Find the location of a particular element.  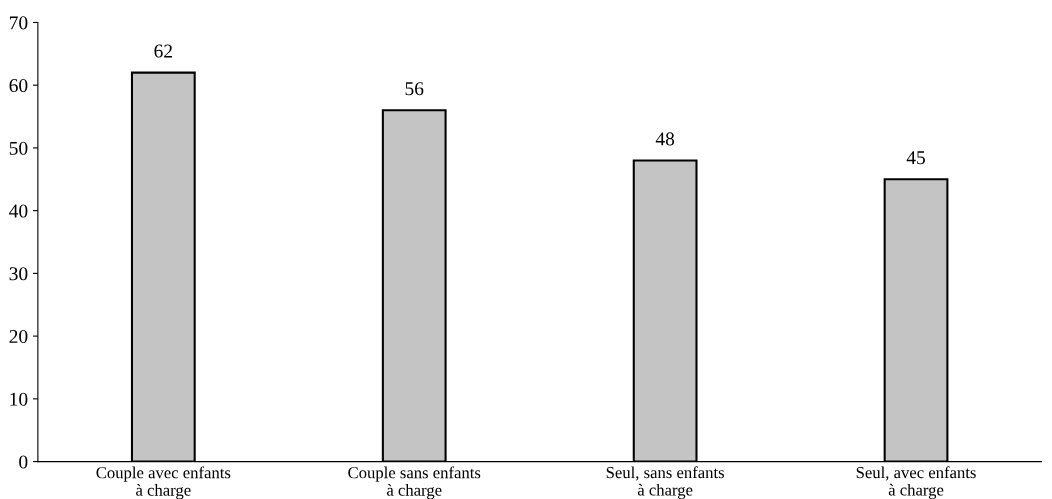

y-tick-label: 70 is located at coordinates (18, 23).